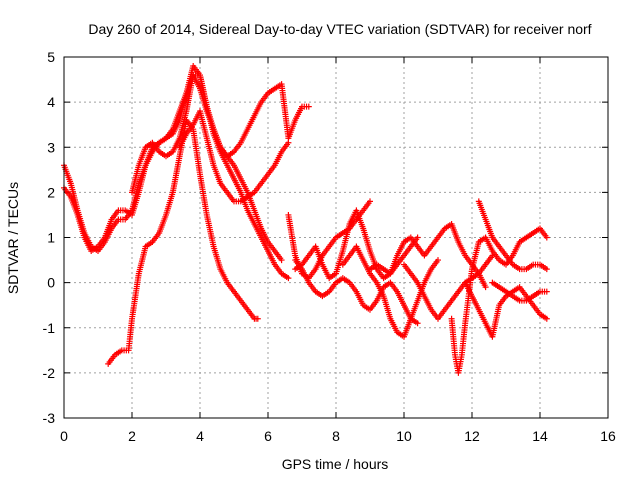 This screenshot has width=640, height=480. I want to click on x-tick-label: 8, so click(336, 436).